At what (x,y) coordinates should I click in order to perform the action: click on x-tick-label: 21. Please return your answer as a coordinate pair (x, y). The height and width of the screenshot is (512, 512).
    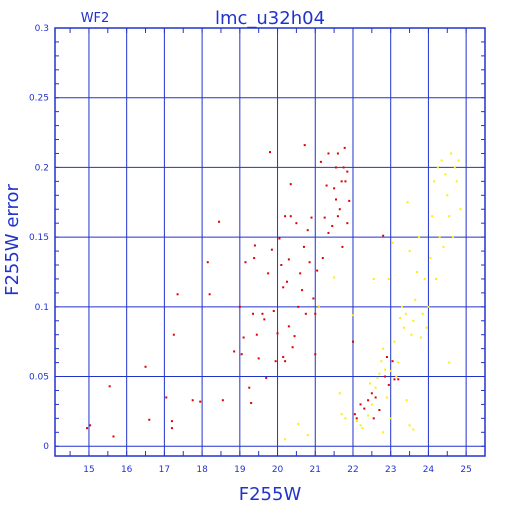
    Looking at the image, I should click on (315, 470).